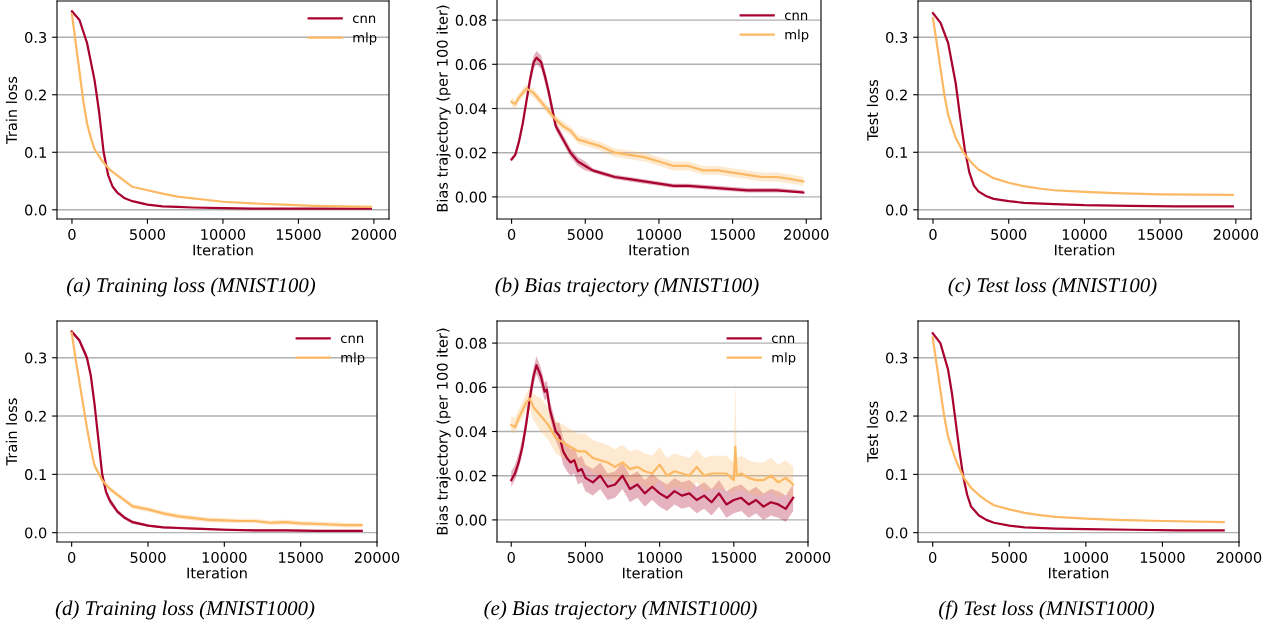 The height and width of the screenshot is (630, 1282). What do you see at coordinates (620, 610) in the screenshot?
I see `text: (e) Bias trajectory (MNIST1000)` at bounding box center [620, 610].